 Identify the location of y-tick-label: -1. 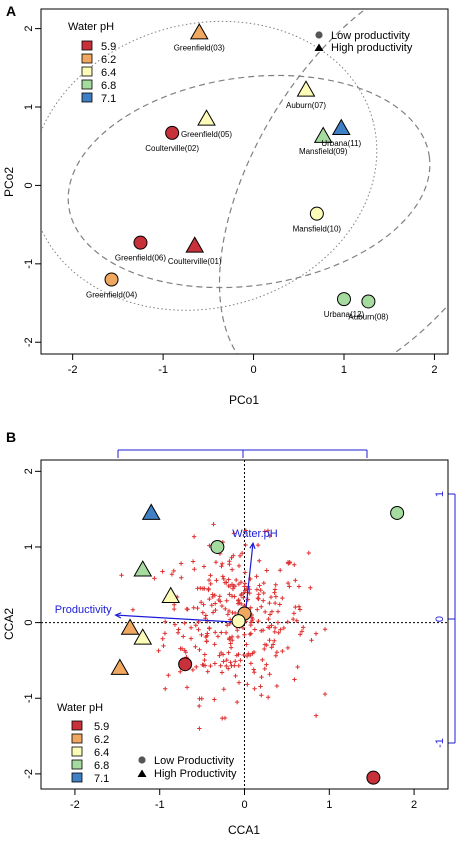
(29, 264).